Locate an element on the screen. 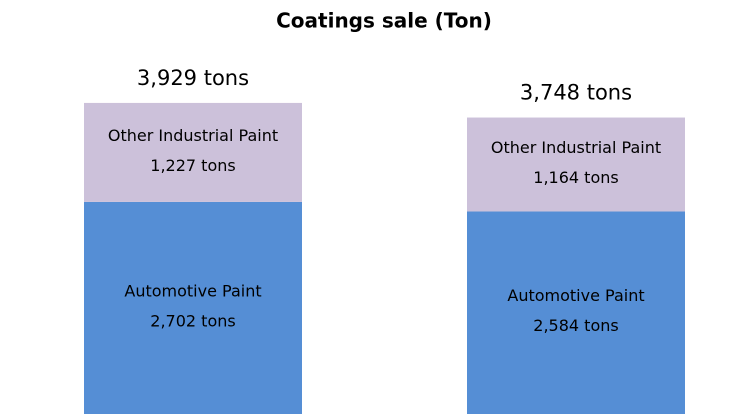 The image size is (747, 414). segment-value-label: 1,164 tons is located at coordinates (575, 177).